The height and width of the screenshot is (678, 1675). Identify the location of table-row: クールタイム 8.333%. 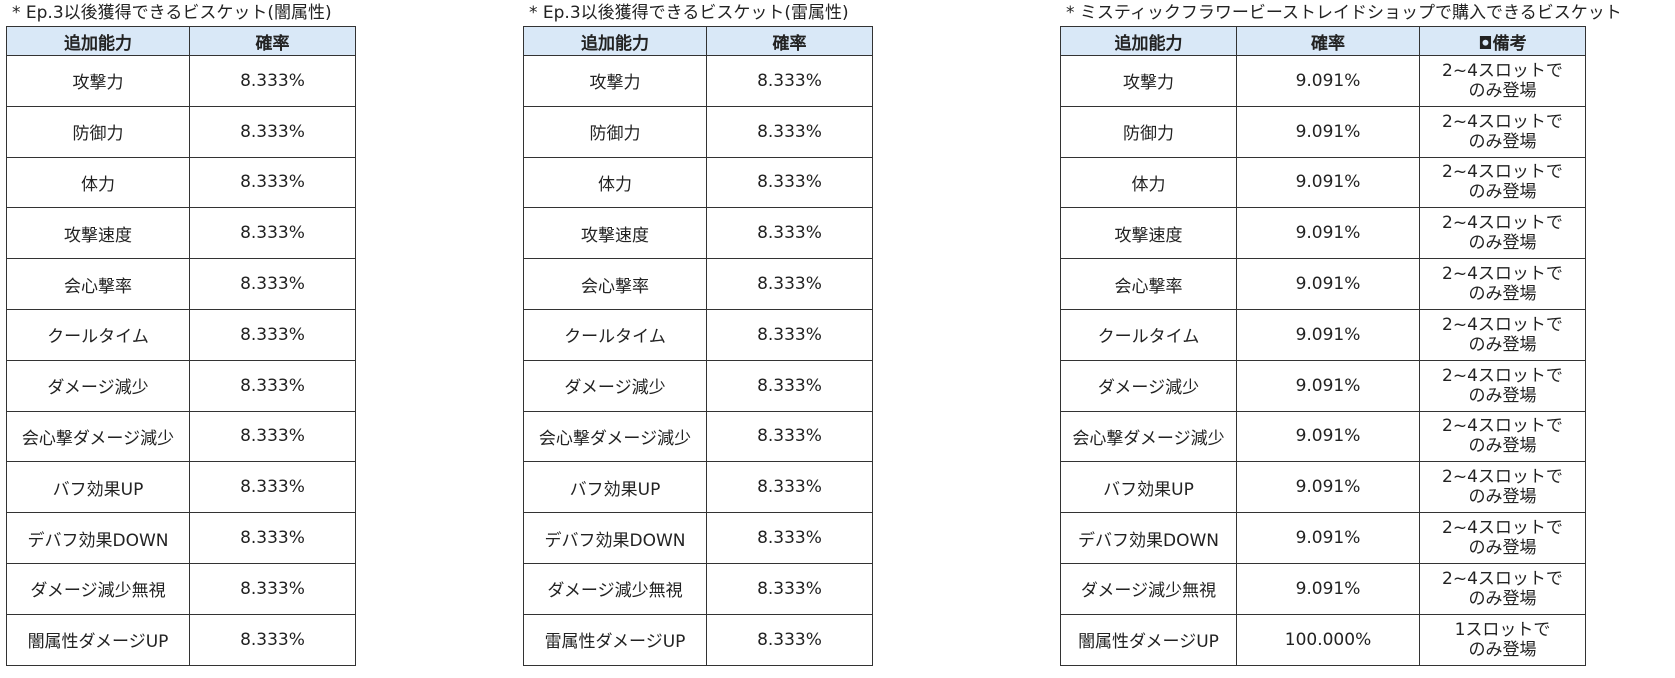
(698, 334).